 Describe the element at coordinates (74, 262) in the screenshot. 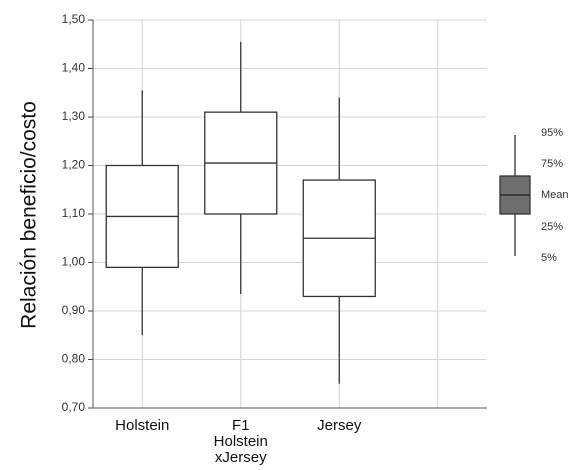

I see `y-tick-label: 1,00` at that location.